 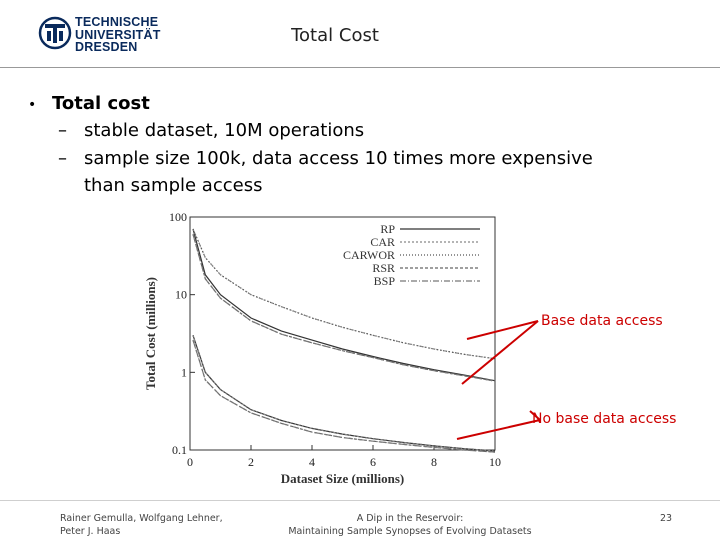 I want to click on y-tick-label: 100, so click(x=178, y=217).